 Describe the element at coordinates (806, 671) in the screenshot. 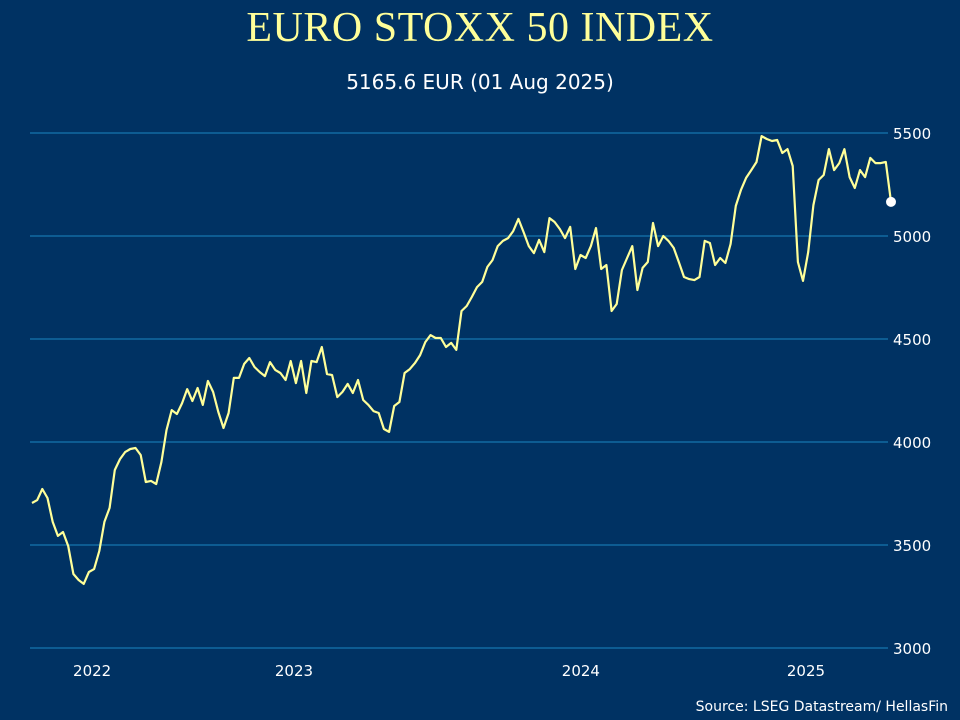

I see `x-tick-label: 2025` at that location.